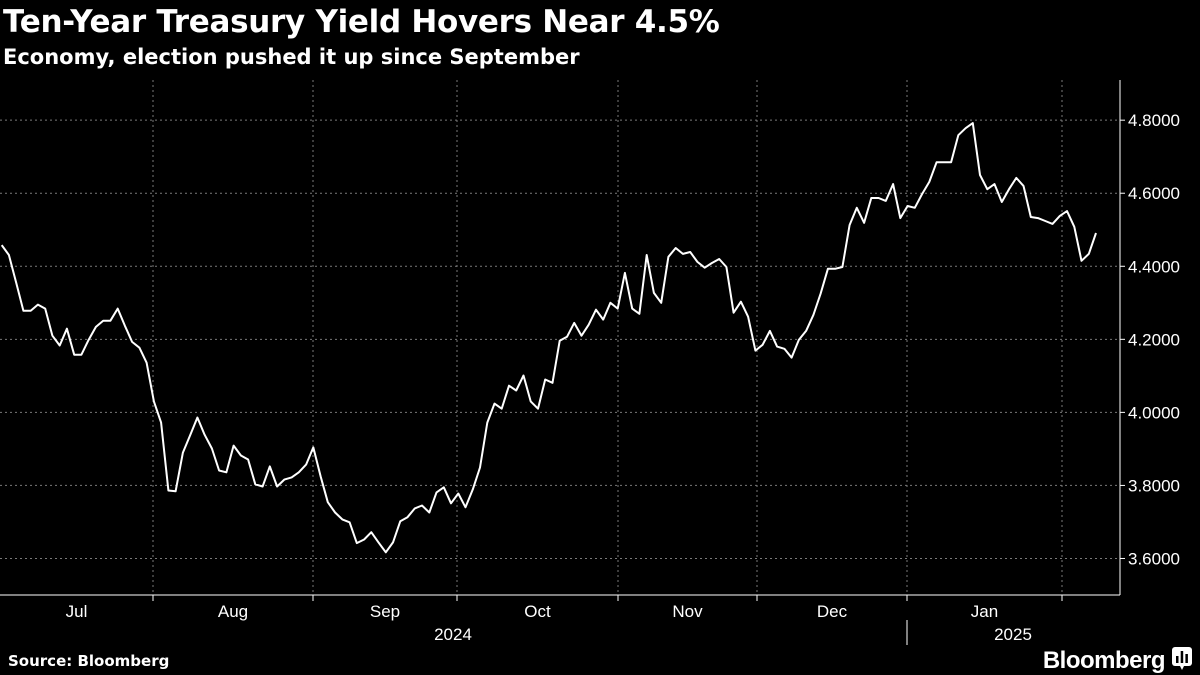  What do you see at coordinates (385, 611) in the screenshot?
I see `x-tick-label: Sep` at bounding box center [385, 611].